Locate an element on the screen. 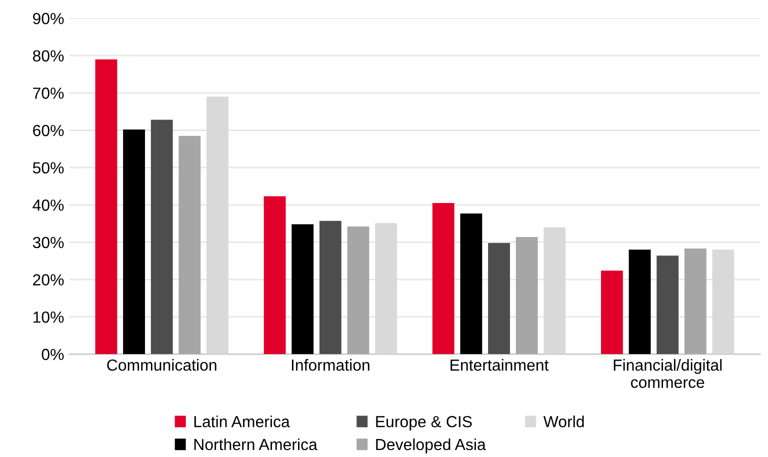 This screenshot has width=768, height=457. y-tick-label: 80% is located at coordinates (48, 56).